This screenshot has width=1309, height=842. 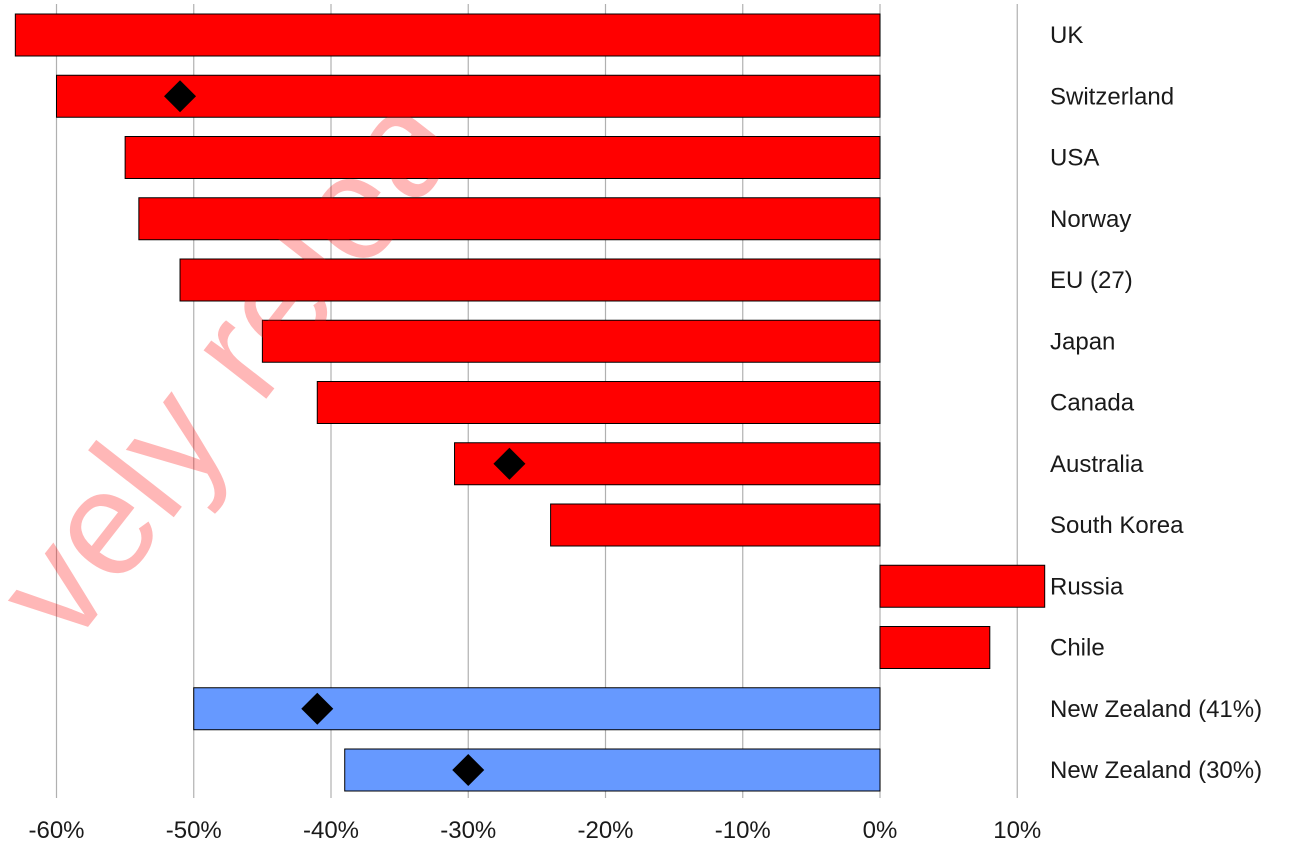 I want to click on category-label: Canada, so click(x=1092, y=403).